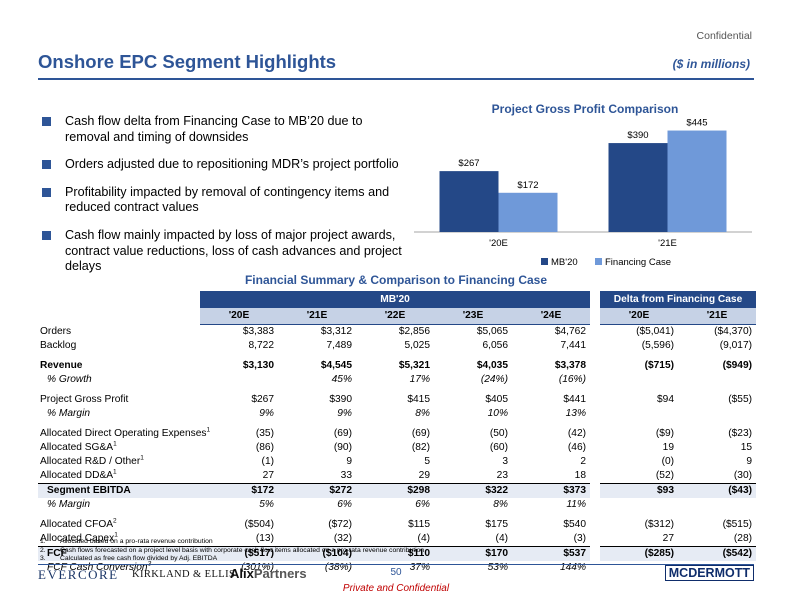 The image size is (792, 612). Describe the element at coordinates (266, 504) in the screenshot. I see `mb20-cell: 5%` at that location.